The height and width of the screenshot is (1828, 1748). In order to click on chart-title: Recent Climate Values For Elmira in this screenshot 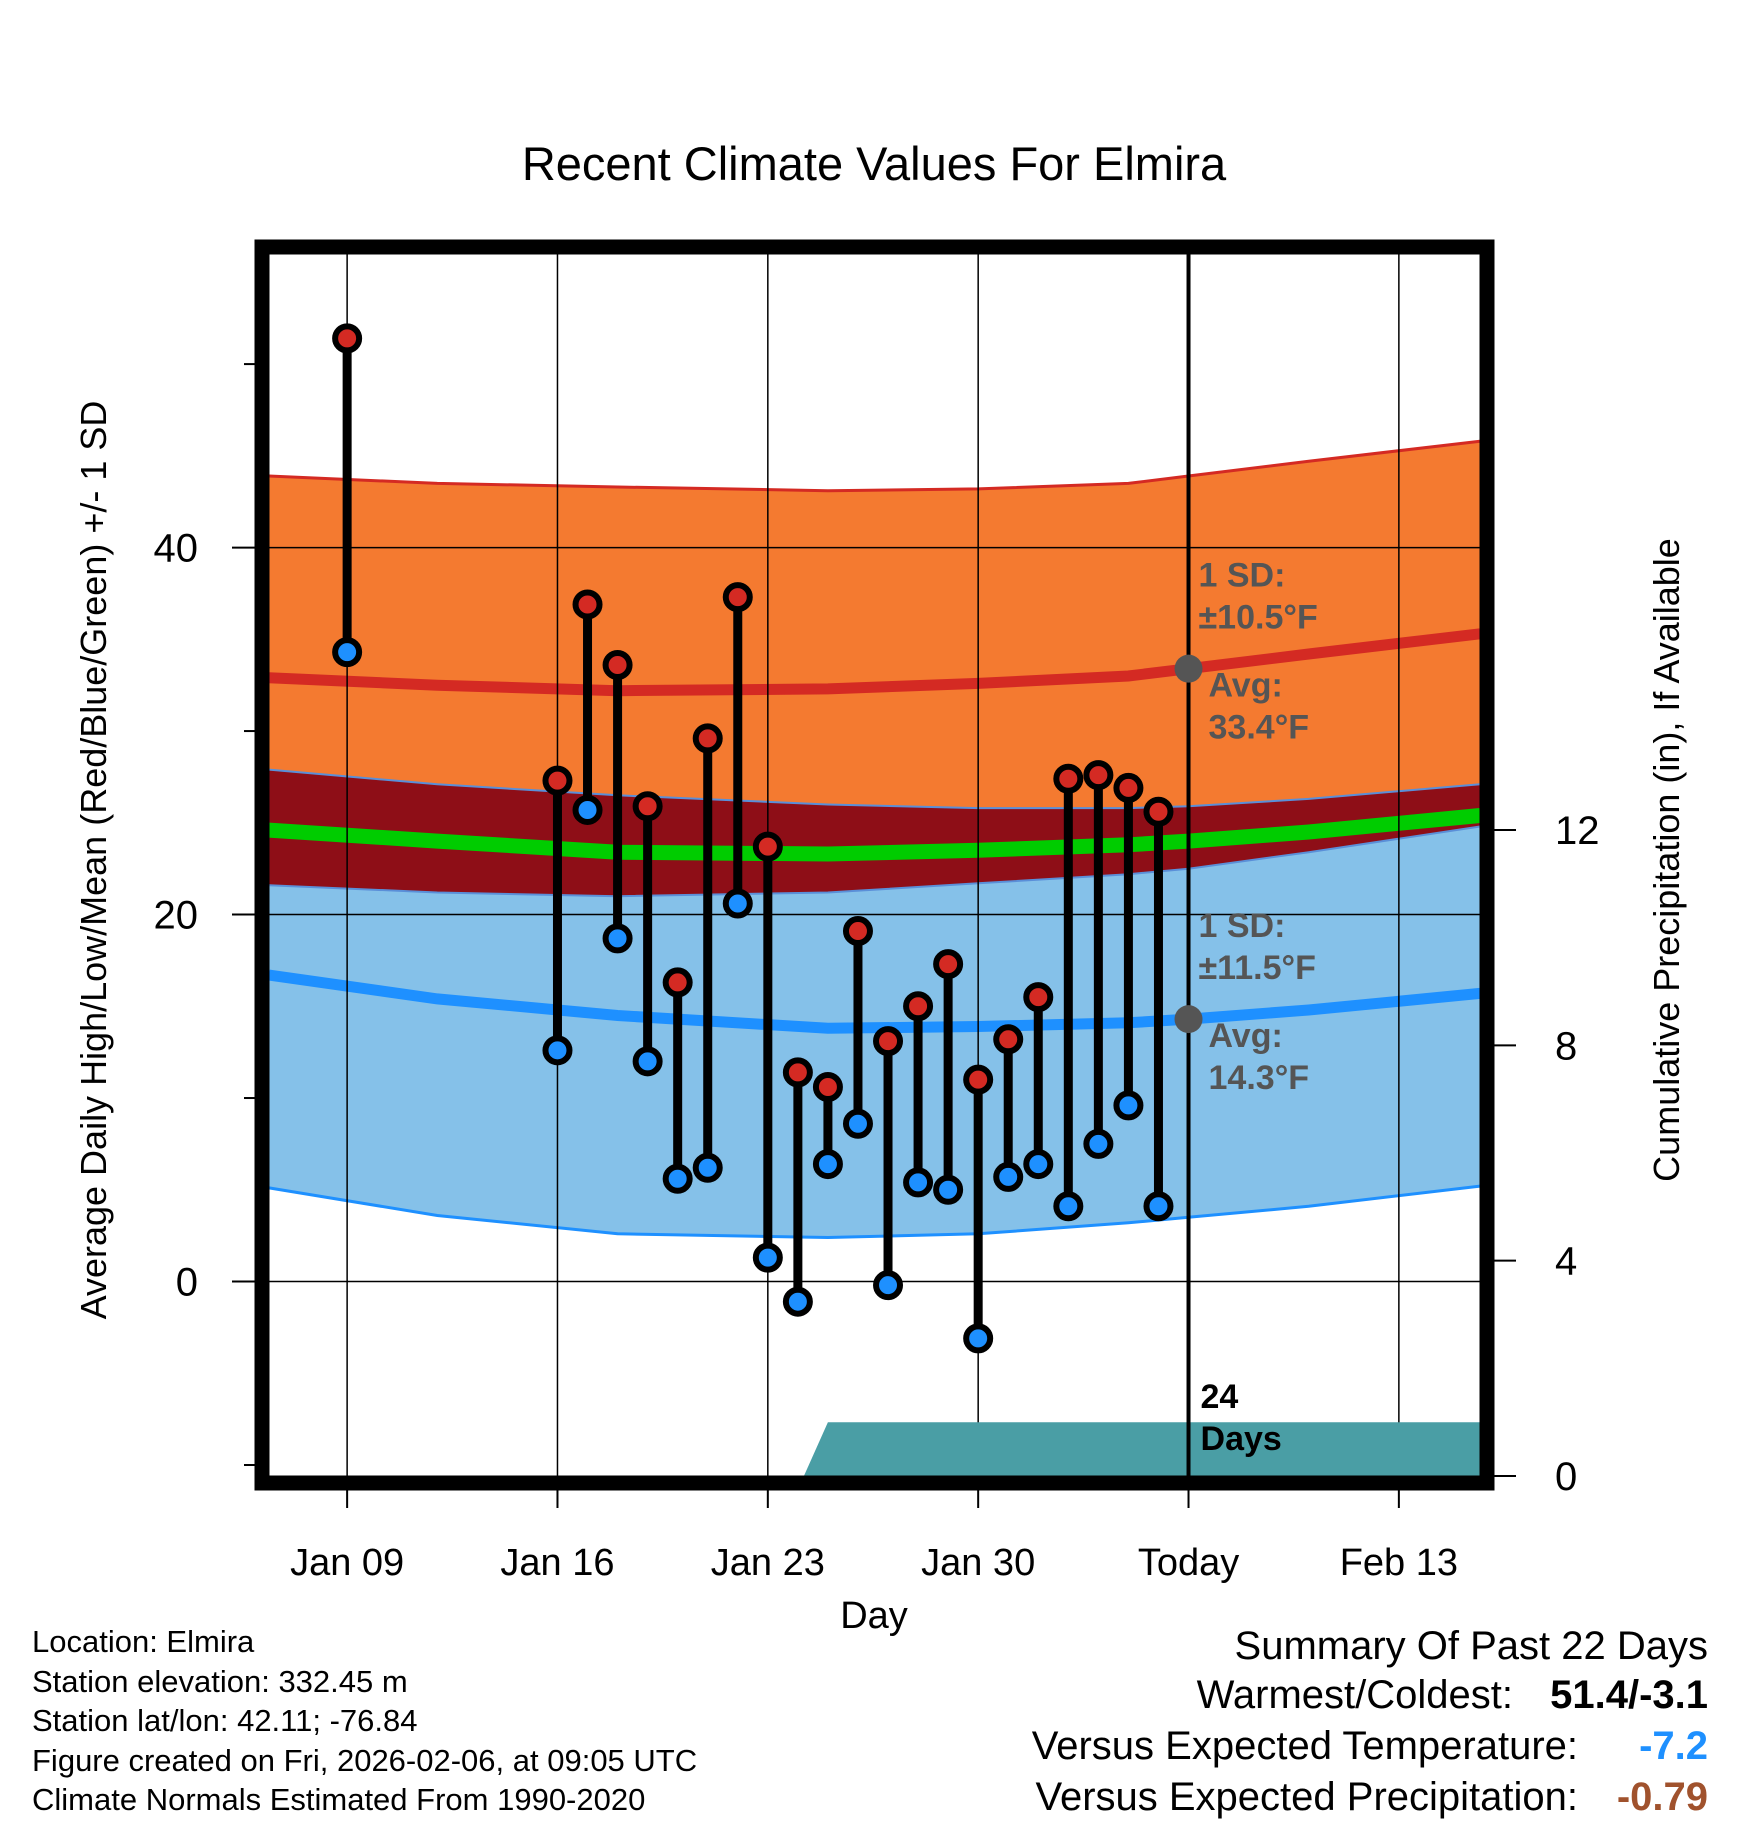, I will do `click(874, 163)`.